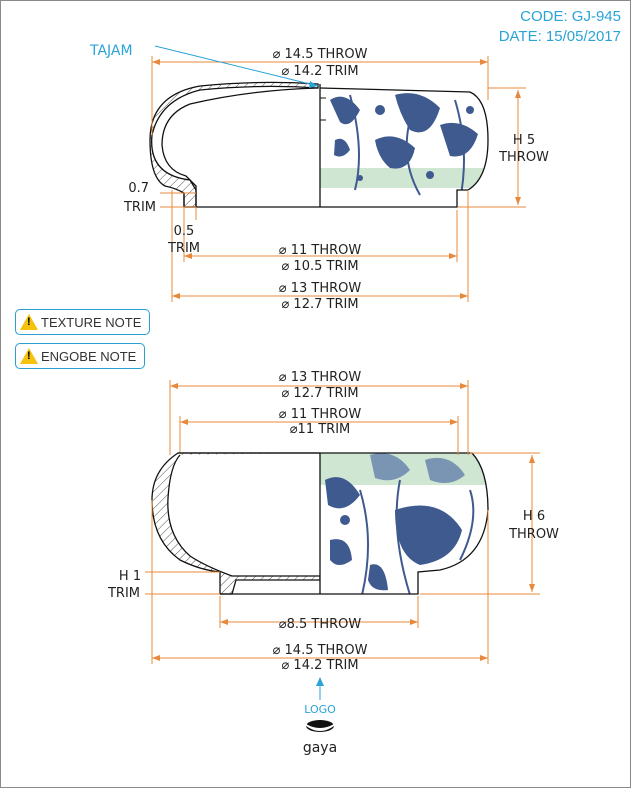 The image size is (631, 788). I want to click on bottom-top-trim: ⌀ 12.7 TRIM, so click(319, 393).